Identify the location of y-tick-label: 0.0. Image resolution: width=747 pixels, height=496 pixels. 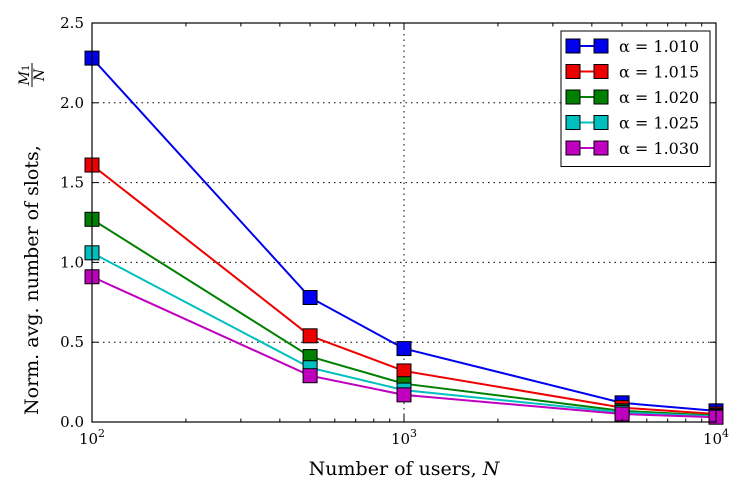
(72, 422).